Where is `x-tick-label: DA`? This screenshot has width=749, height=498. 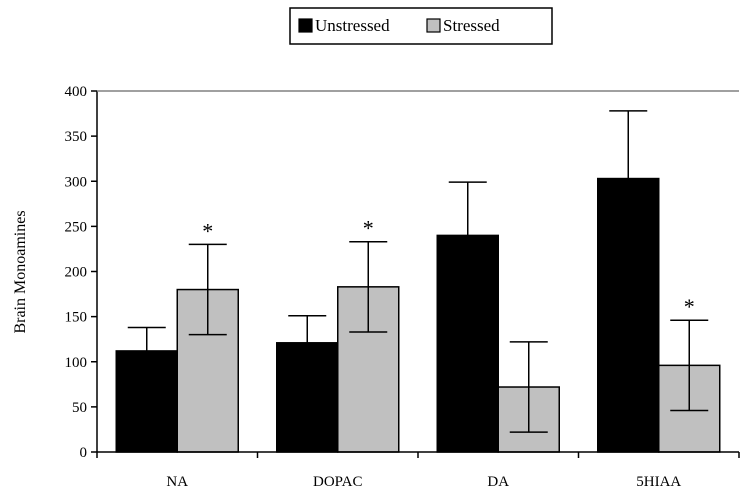 x-tick-label: DA is located at coordinates (498, 482).